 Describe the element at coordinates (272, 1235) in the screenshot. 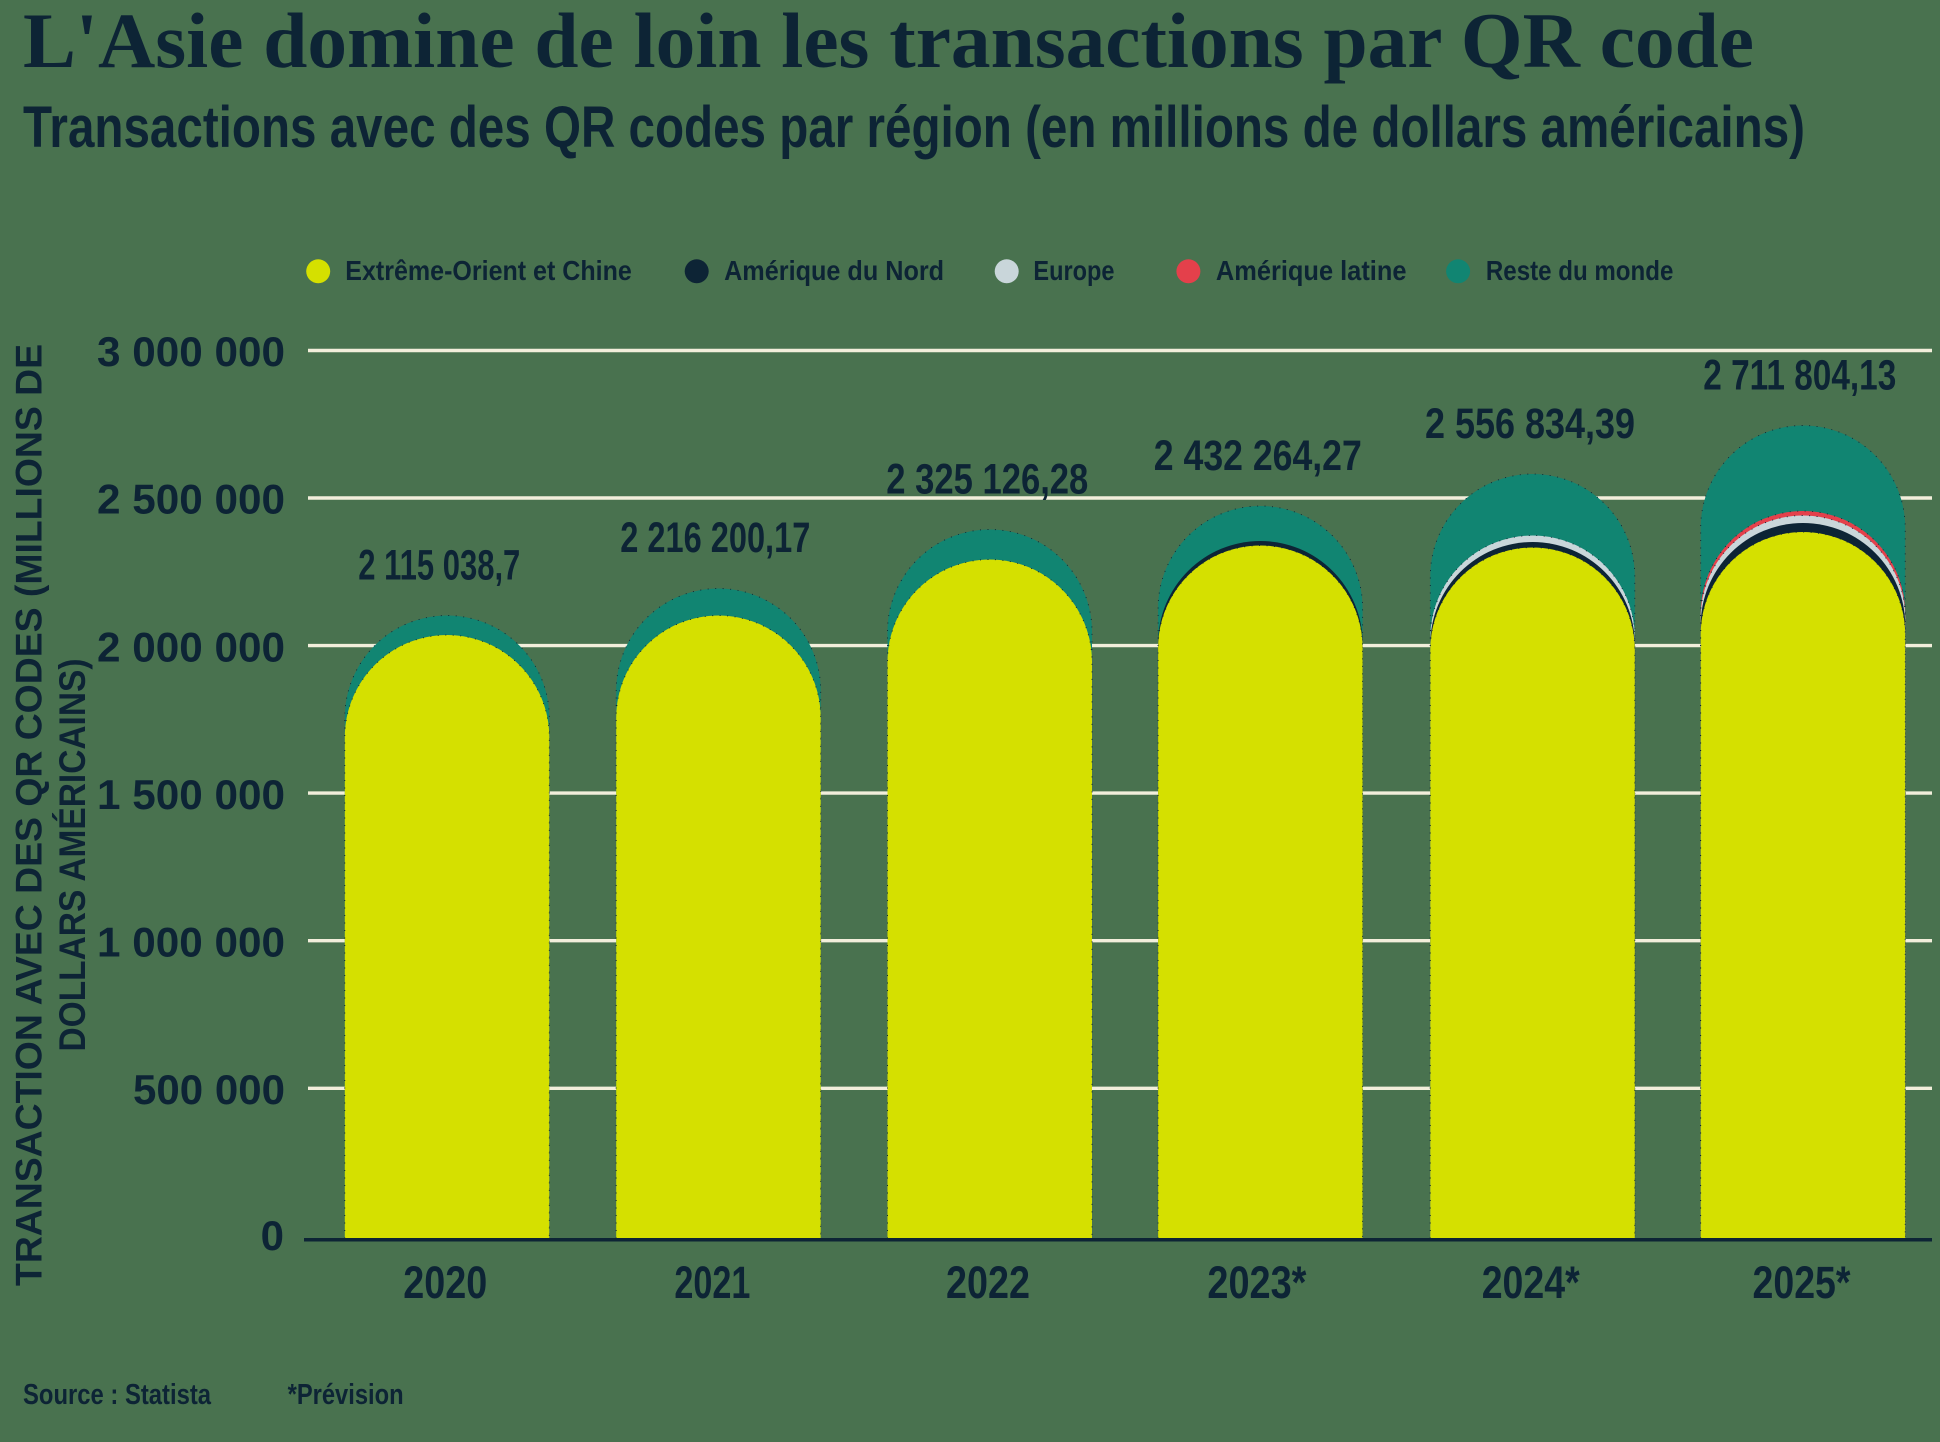

I see `svg-text: 0` at that location.